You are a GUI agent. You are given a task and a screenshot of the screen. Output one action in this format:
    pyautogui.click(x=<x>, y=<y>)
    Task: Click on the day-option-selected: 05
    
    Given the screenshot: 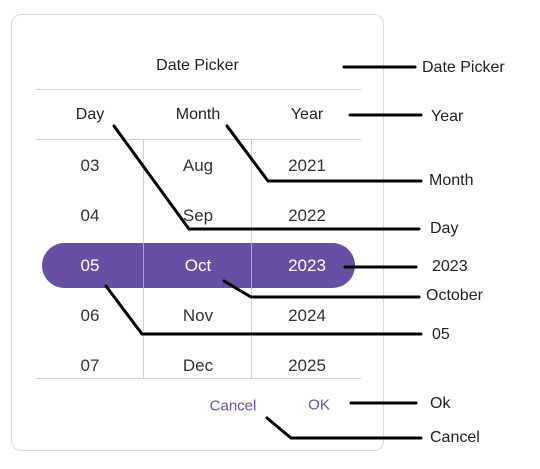 What is the action you would take?
    pyautogui.click(x=90, y=265)
    